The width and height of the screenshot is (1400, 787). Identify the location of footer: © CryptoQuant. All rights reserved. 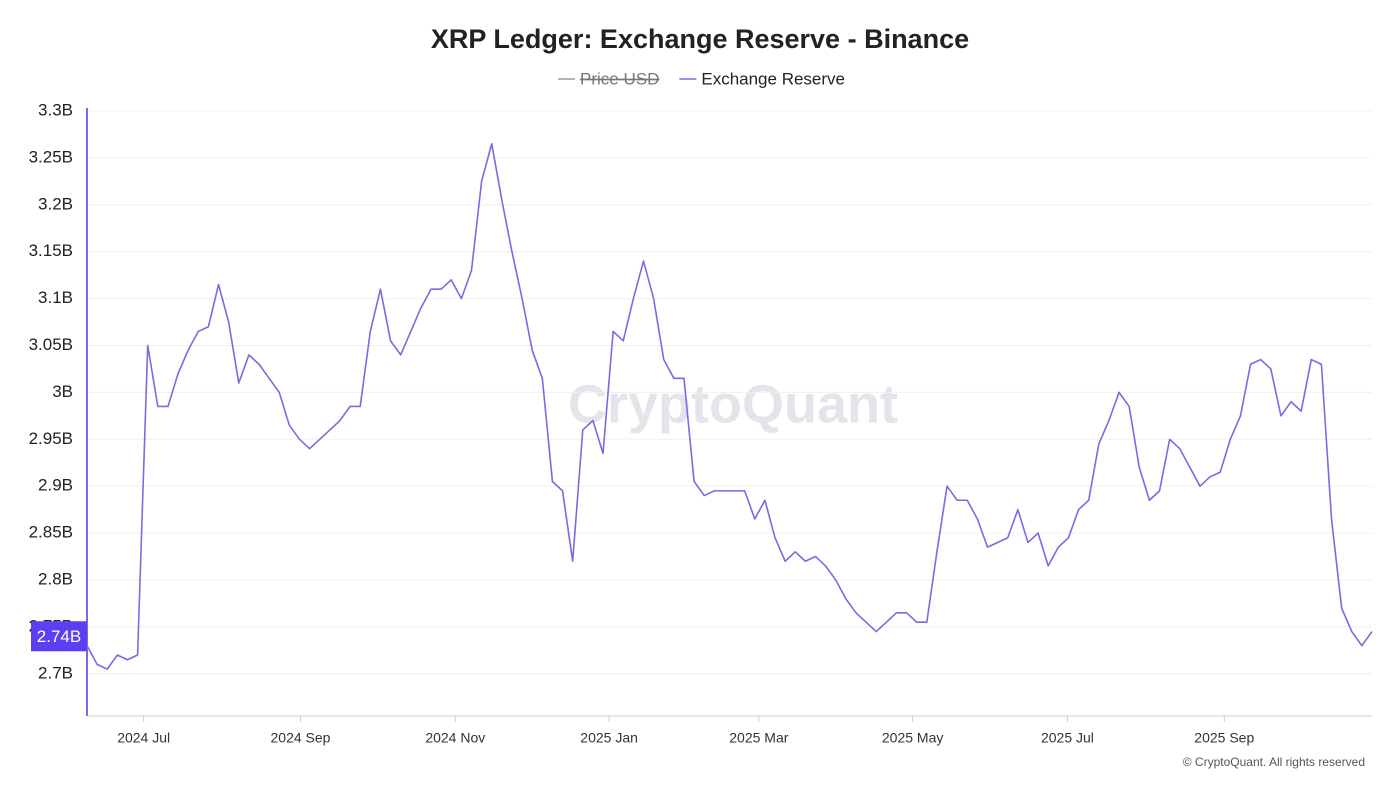
(1274, 762).